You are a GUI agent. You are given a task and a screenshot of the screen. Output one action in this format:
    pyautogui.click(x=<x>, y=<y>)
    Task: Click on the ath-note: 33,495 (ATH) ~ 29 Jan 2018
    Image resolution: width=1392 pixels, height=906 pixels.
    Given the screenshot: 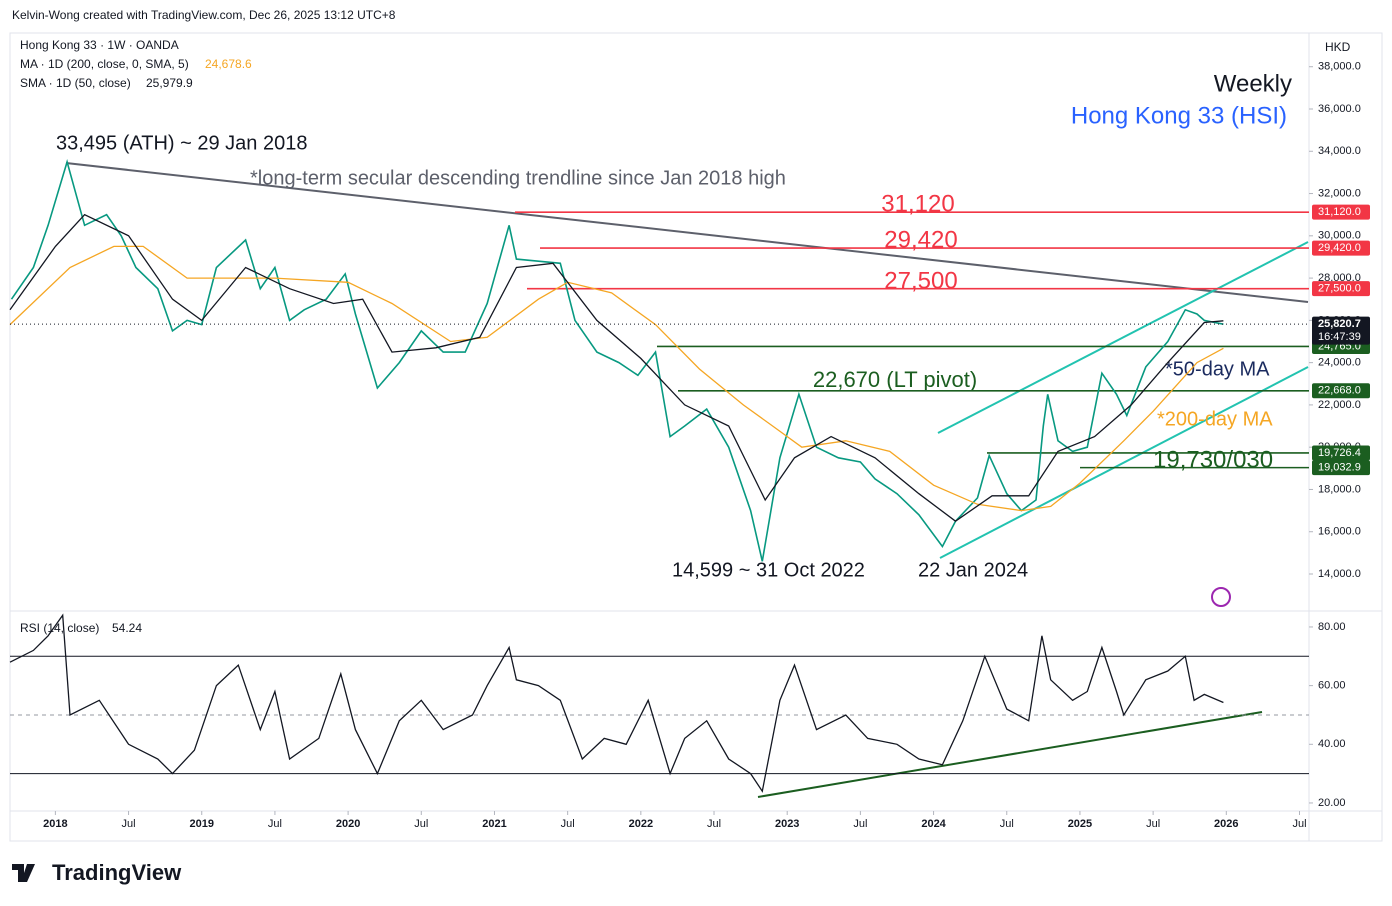 What is the action you would take?
    pyautogui.click(x=181, y=143)
    